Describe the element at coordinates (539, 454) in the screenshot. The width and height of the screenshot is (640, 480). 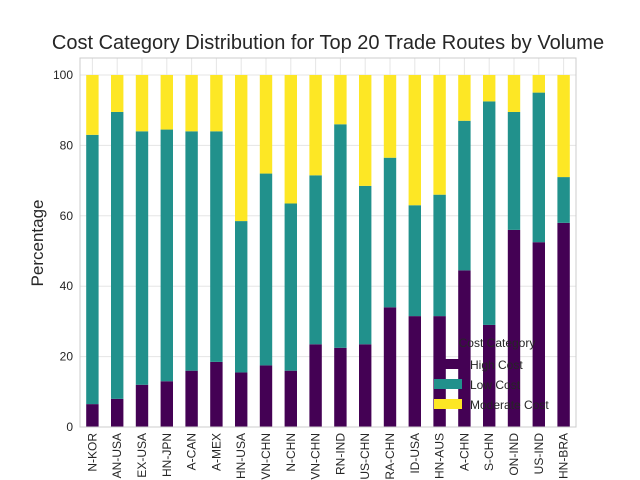
I see `x-tick-label: US-IND` at that location.